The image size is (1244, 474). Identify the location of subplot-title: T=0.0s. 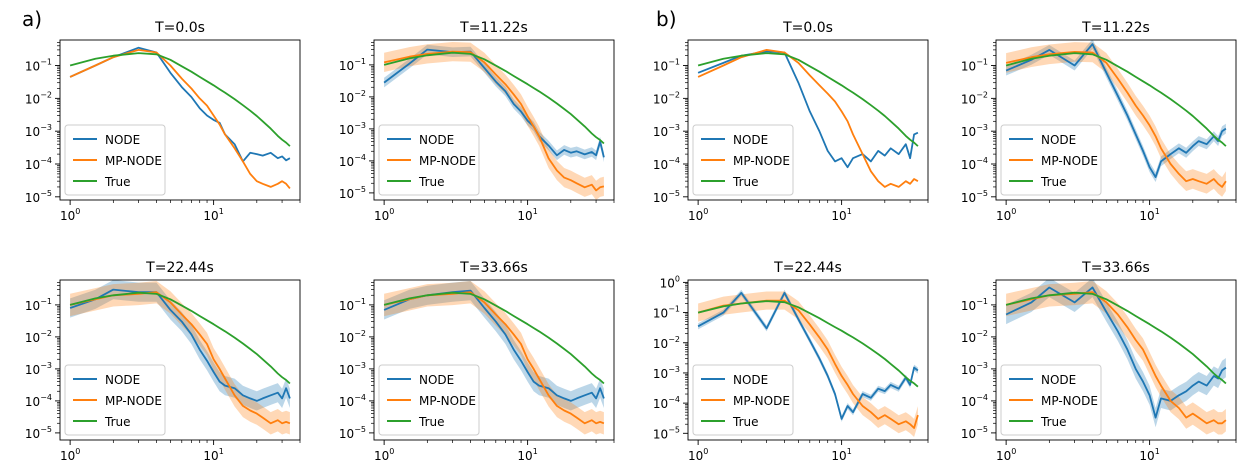
(179, 28).